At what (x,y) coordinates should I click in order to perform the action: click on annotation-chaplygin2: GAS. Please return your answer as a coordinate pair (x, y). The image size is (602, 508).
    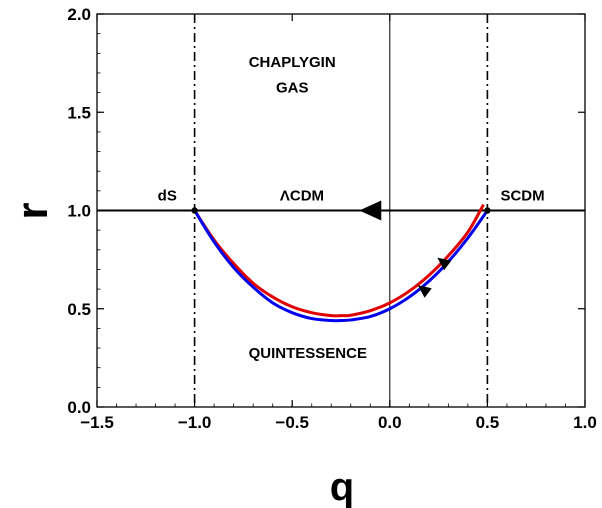
    Looking at the image, I should click on (292, 88).